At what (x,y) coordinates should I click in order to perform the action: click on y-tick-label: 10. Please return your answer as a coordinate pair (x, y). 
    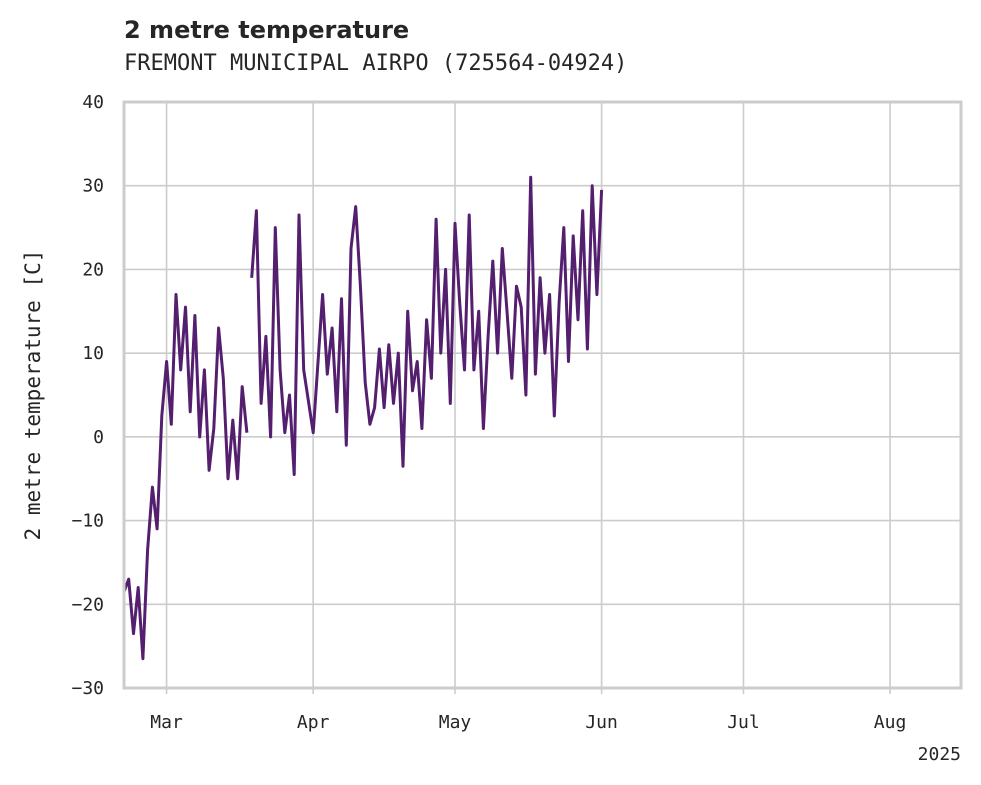
    Looking at the image, I should click on (93, 353).